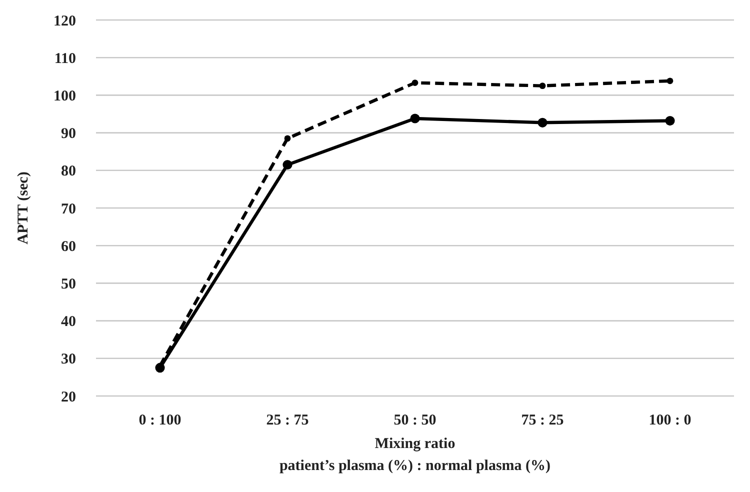 Image resolution: width=750 pixels, height=492 pixels. I want to click on x-tick-label: 25 : 75, so click(287, 420).